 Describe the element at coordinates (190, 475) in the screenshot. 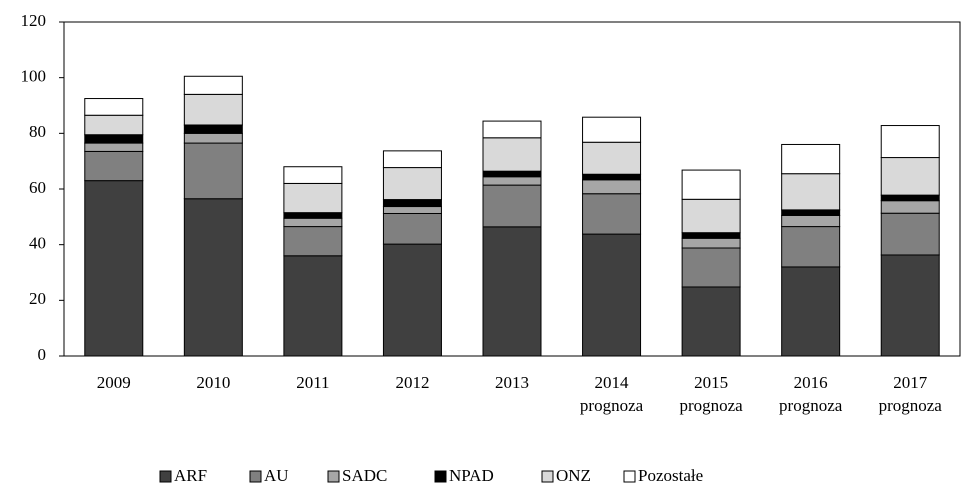

I see `legend-label: ARF` at that location.